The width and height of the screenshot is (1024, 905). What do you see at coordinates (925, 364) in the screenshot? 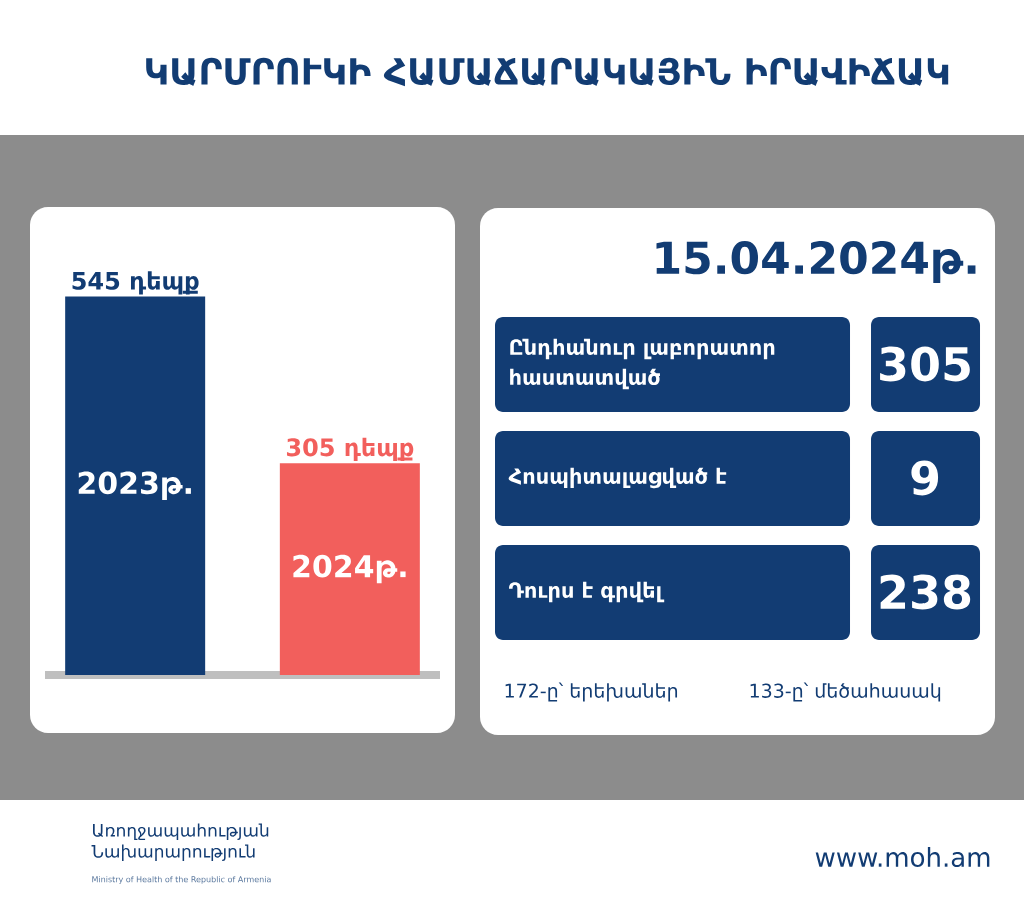
I see `text: 305` at bounding box center [925, 364].